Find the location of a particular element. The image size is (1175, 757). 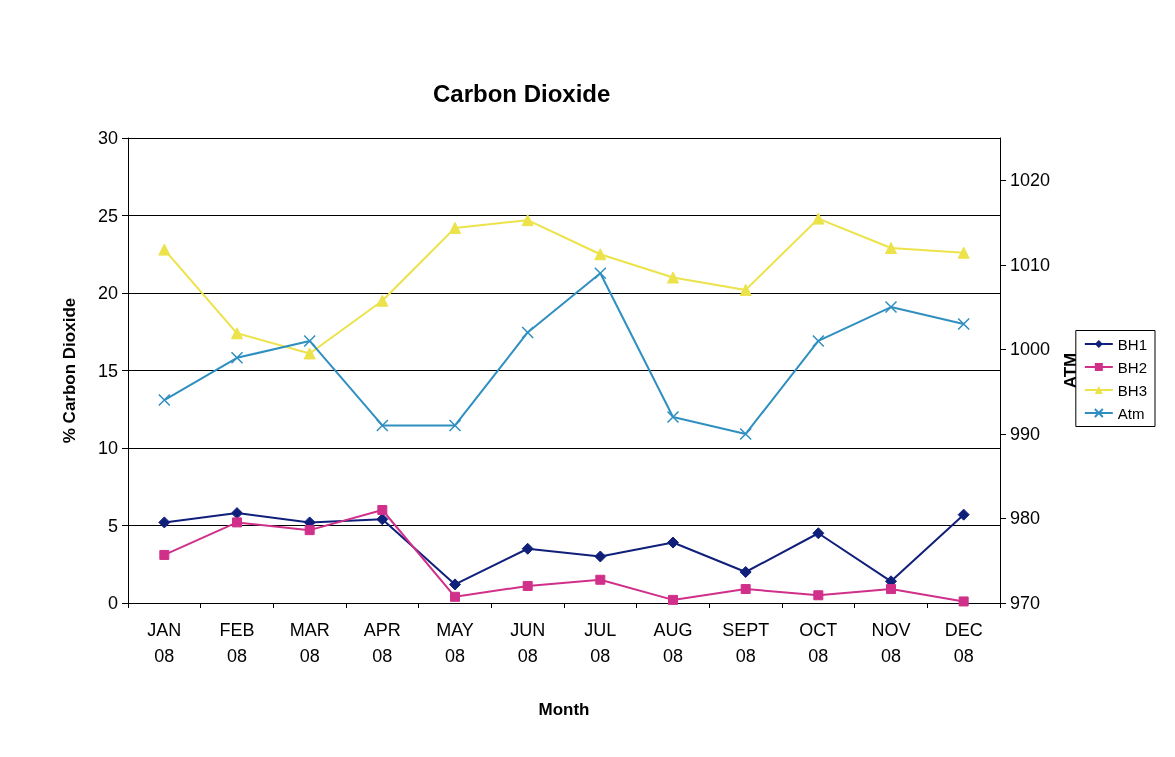

y-tick-label: 5 is located at coordinates (112, 525).